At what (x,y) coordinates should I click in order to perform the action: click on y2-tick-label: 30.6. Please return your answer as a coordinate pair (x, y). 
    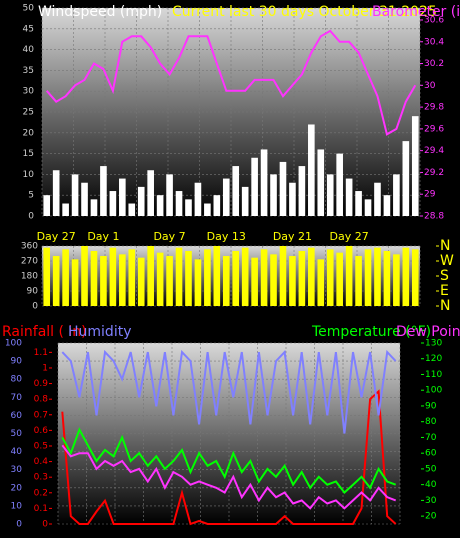
    Looking at the image, I should click on (434, 20).